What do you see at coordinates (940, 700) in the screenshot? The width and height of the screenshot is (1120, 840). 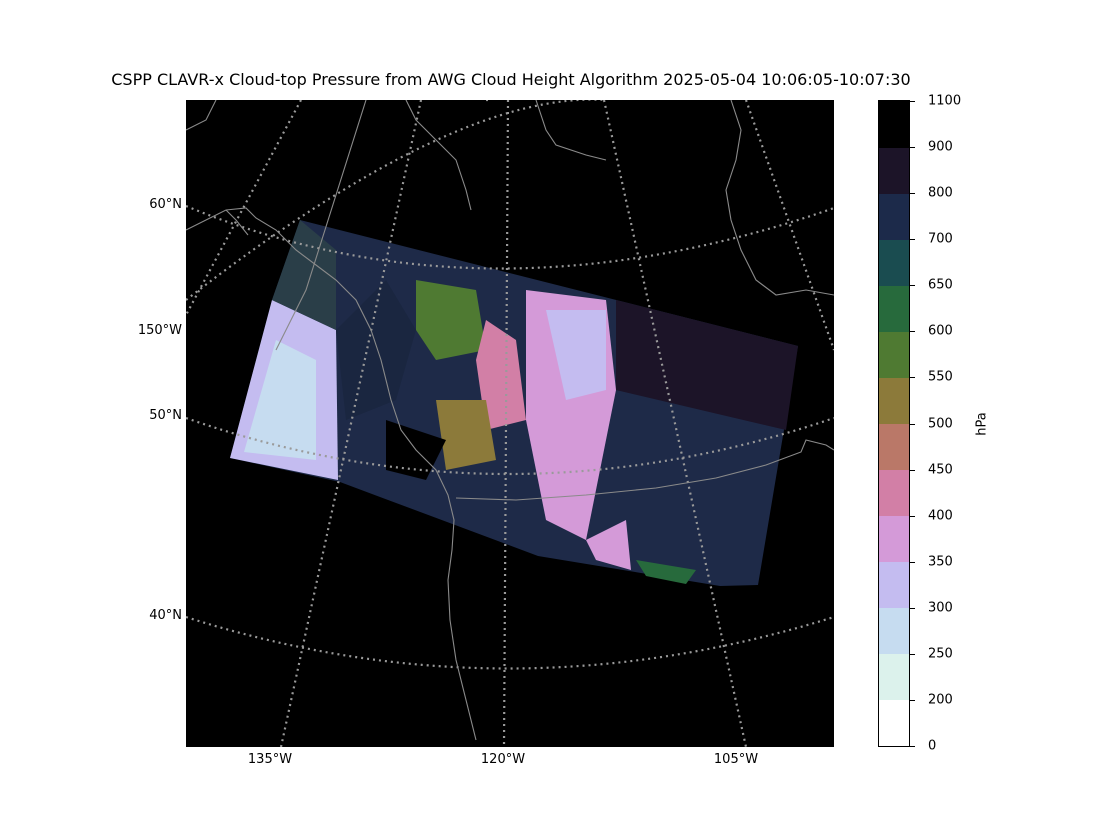 I see `colorbar-tick-label: 200` at bounding box center [940, 700].